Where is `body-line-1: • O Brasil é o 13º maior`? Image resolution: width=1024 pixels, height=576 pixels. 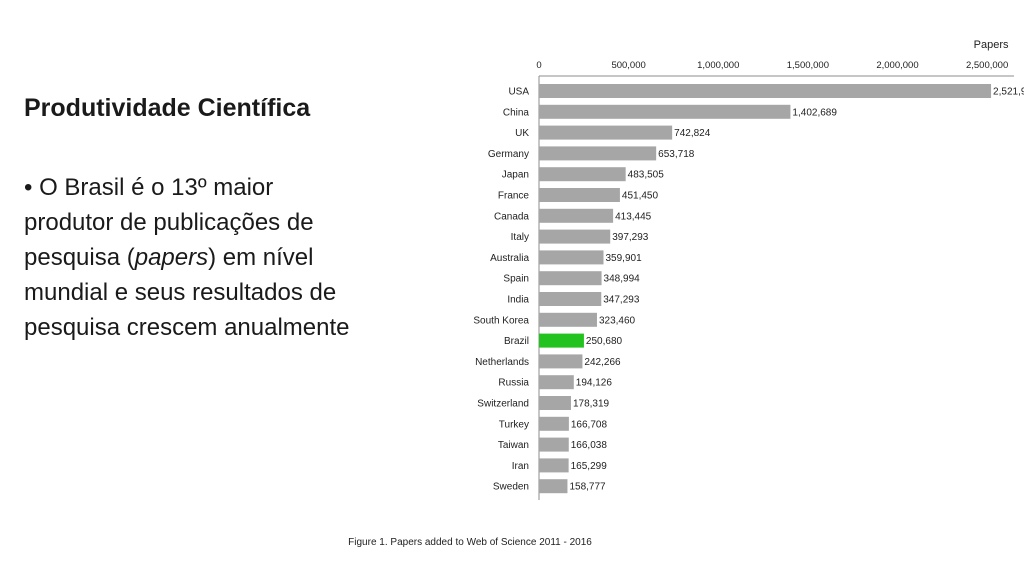 body-line-1: • O Brasil é o 13º maior is located at coordinates (149, 187).